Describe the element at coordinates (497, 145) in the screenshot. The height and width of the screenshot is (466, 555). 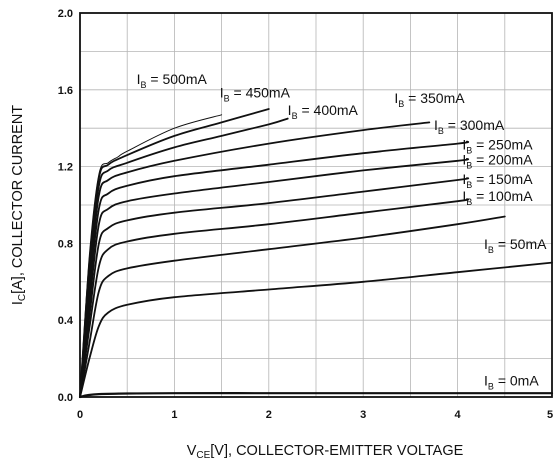
I see `curve-label: IB = 250mA` at that location.